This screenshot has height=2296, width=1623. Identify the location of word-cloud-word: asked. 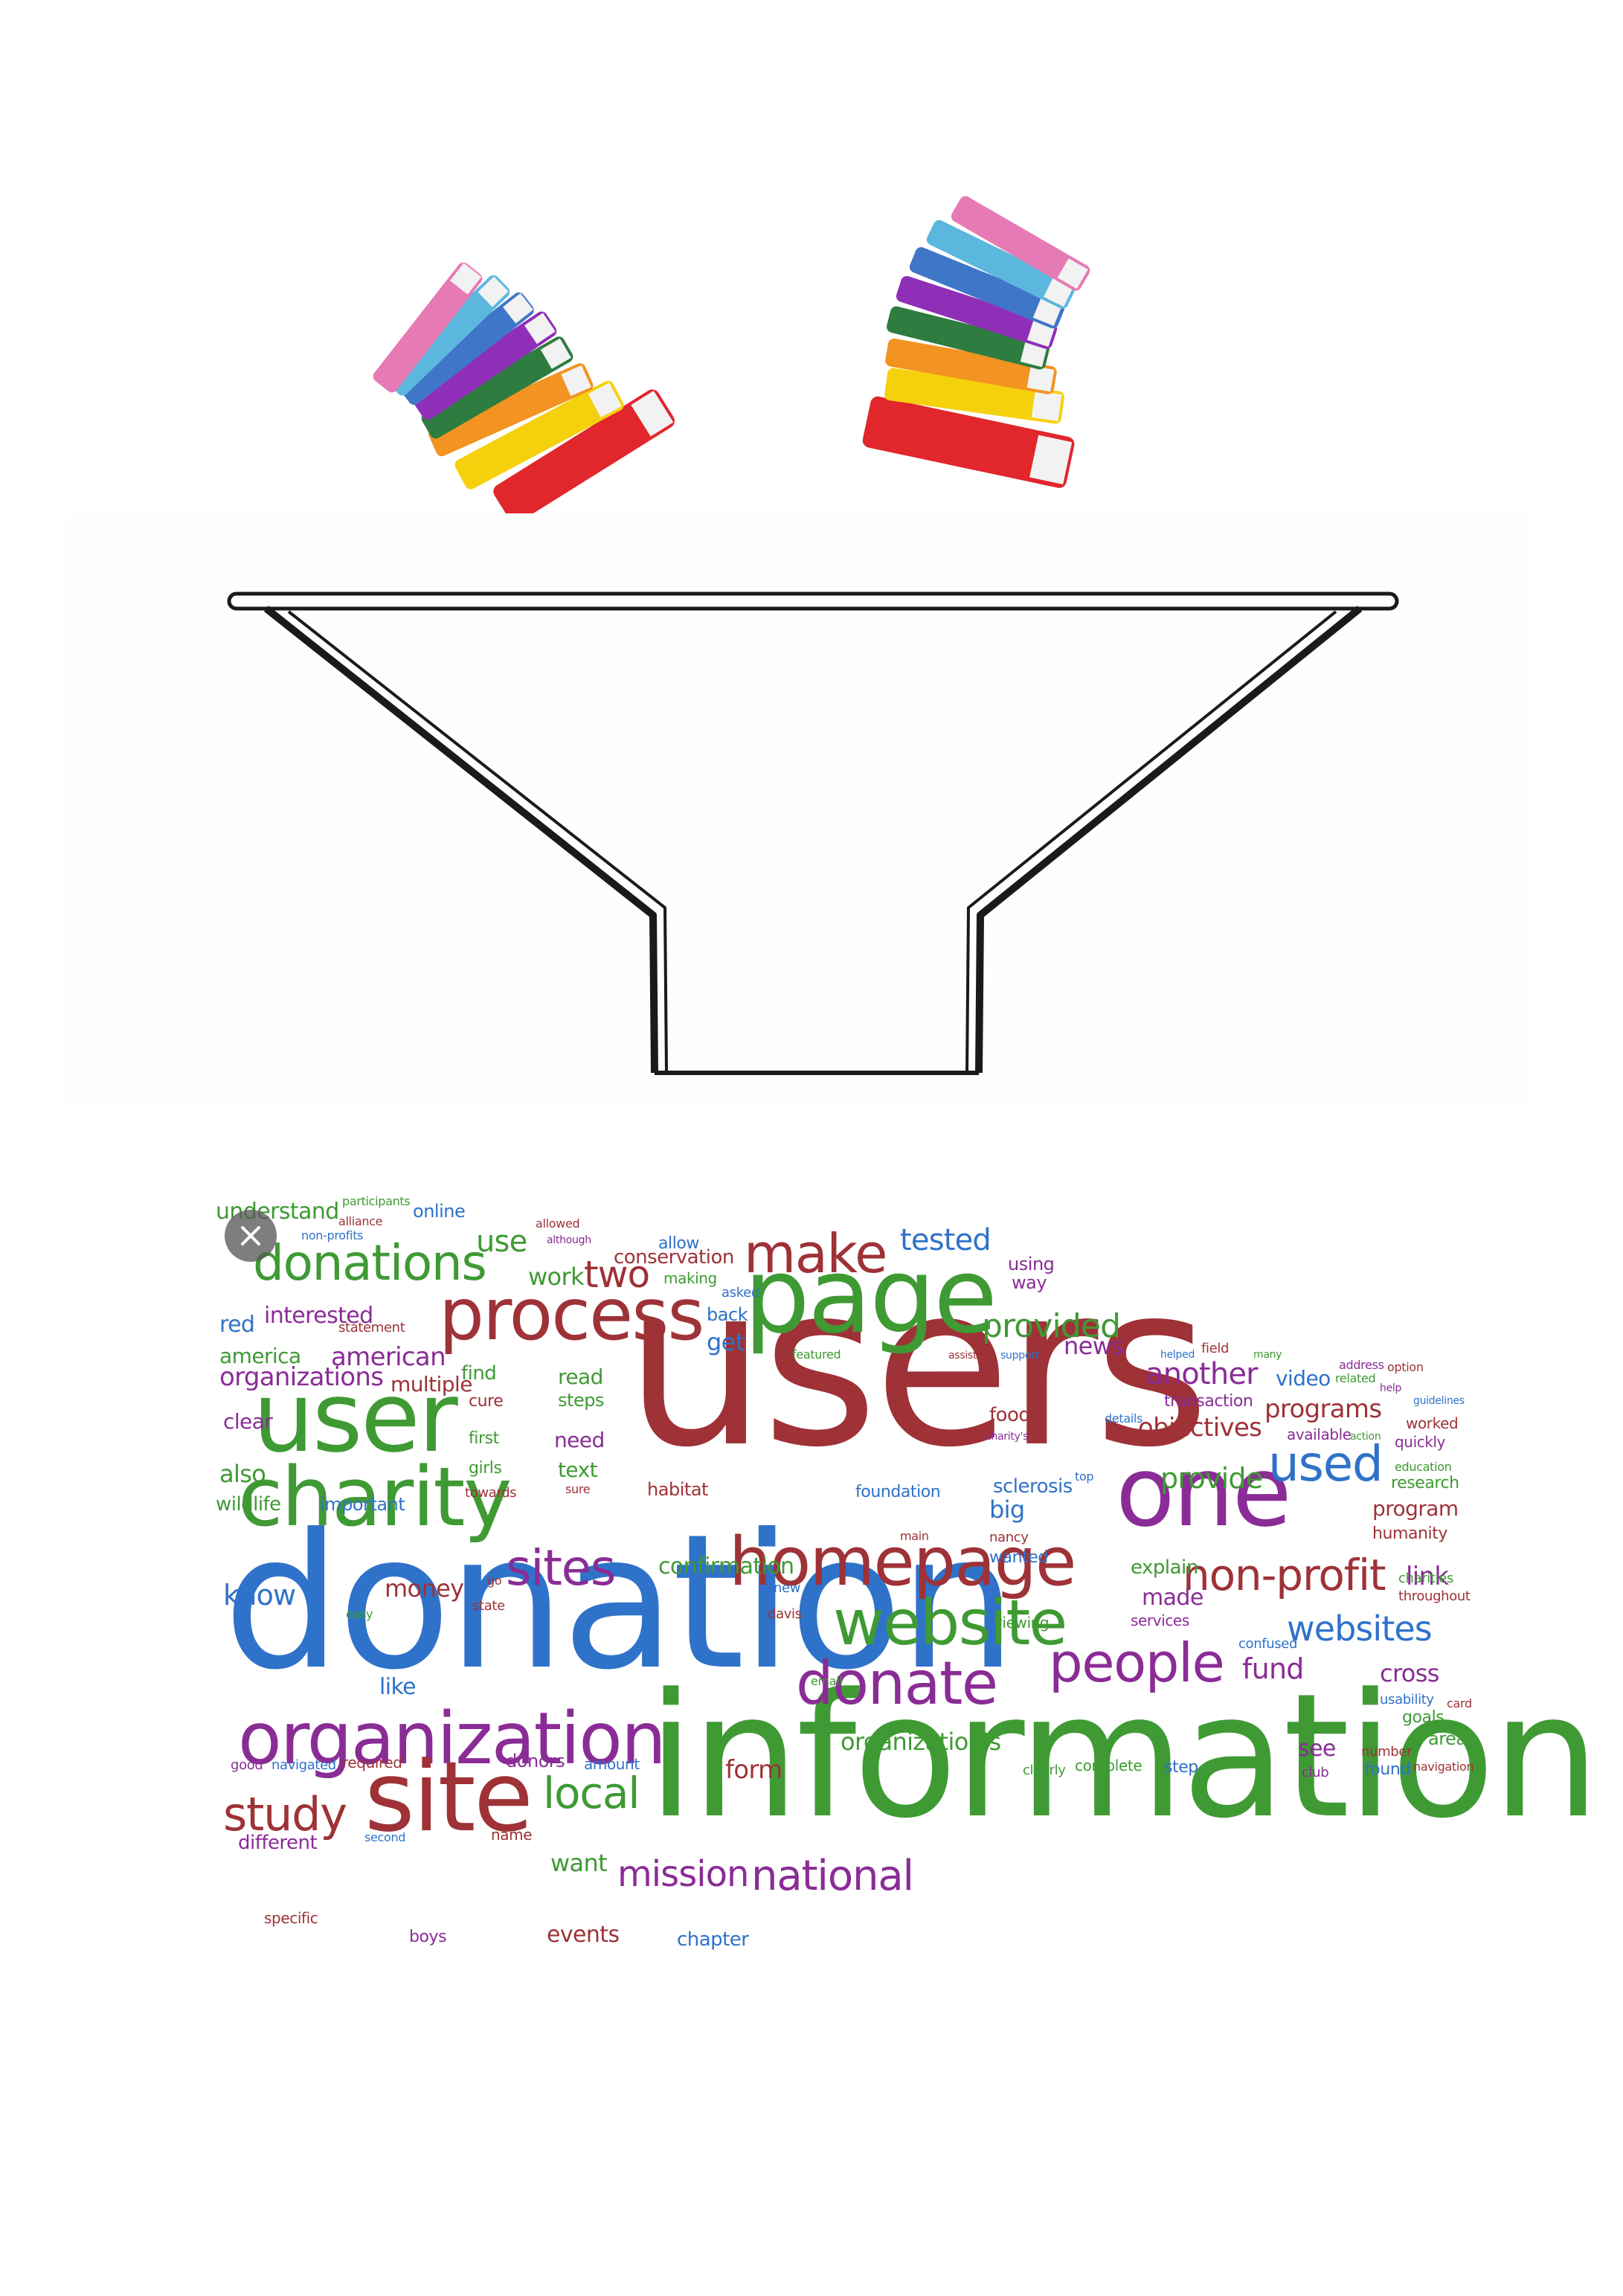
(740, 1293).